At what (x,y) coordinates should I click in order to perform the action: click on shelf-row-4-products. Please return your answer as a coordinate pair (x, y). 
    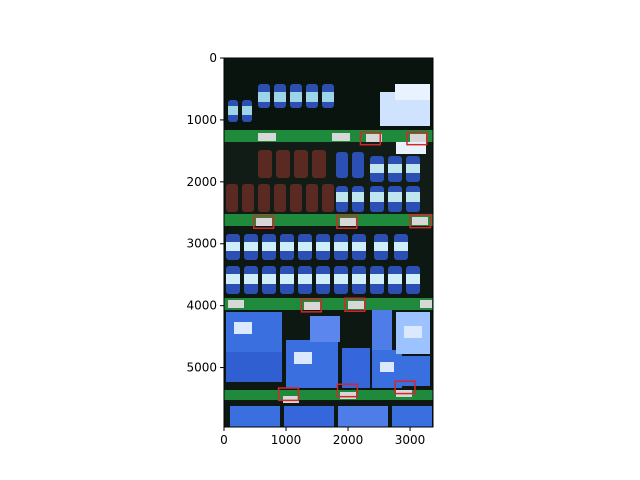
    Looking at the image, I should click on (328, 350).